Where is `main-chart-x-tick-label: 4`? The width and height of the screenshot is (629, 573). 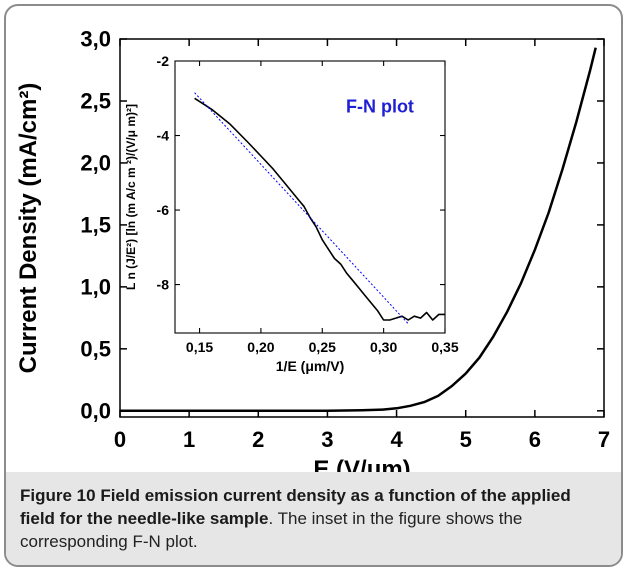
main-chart-x-tick-label: 4 is located at coordinates (396, 439).